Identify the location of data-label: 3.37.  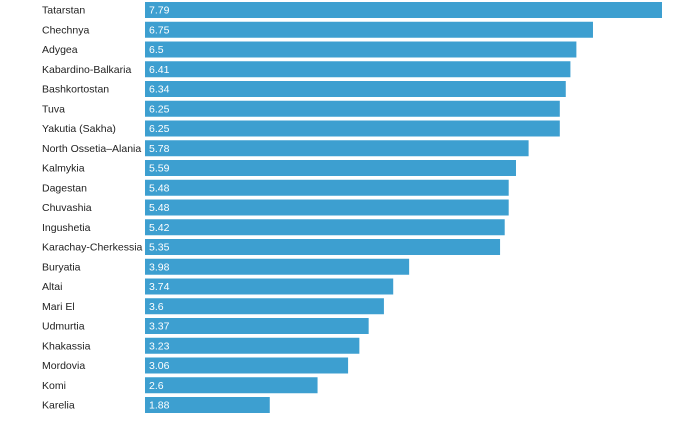
(159, 327).